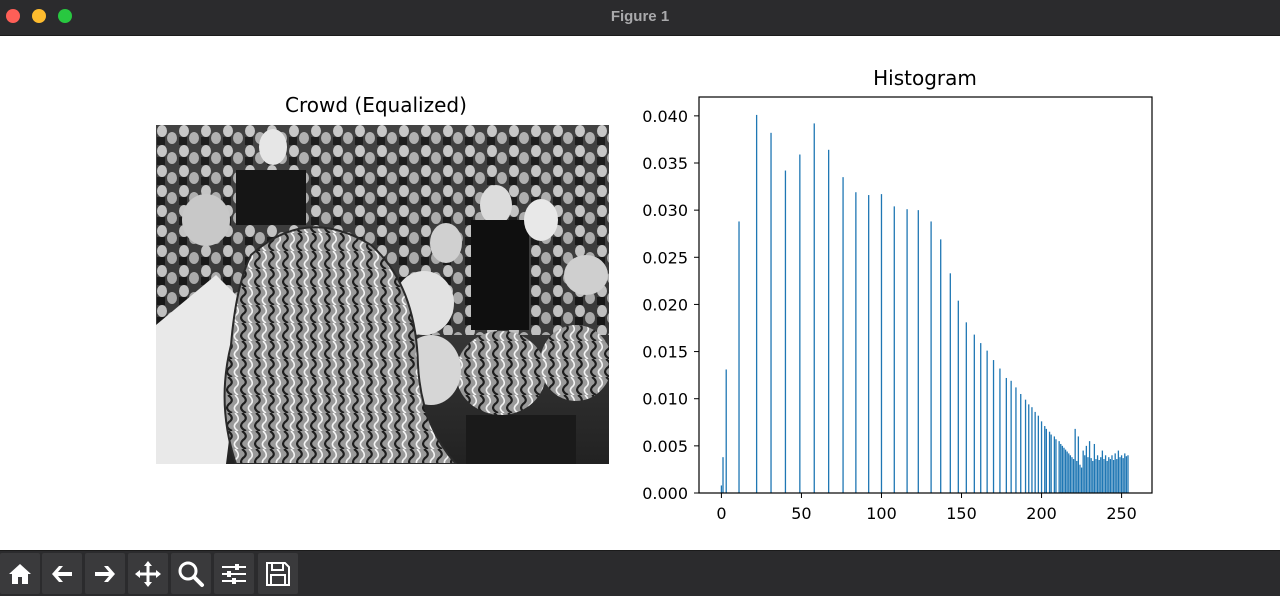 The height and width of the screenshot is (596, 1280). What do you see at coordinates (39, 16) in the screenshot?
I see `minimize-window-button` at bounding box center [39, 16].